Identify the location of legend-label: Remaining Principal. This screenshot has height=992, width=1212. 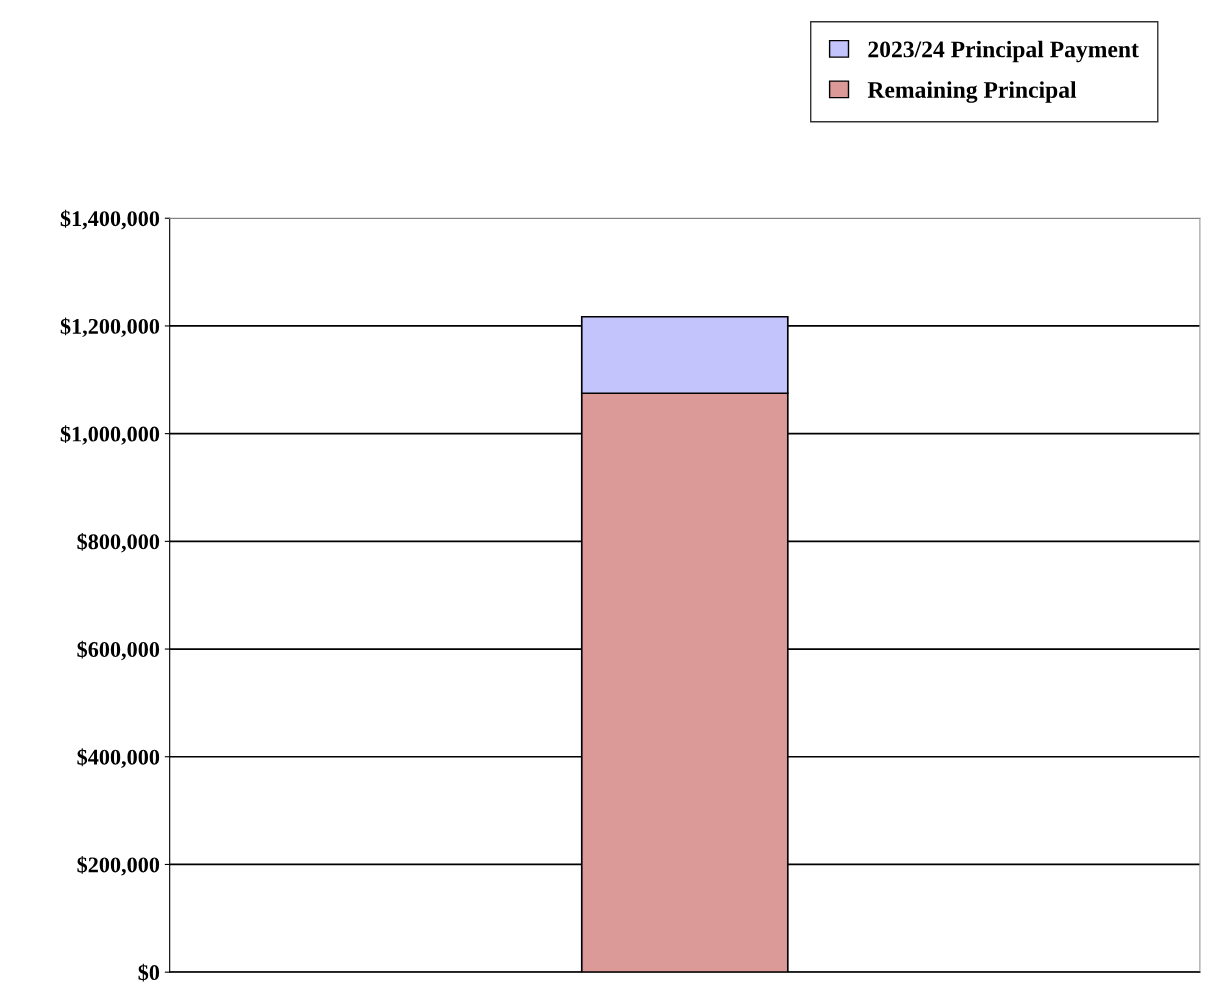
(972, 92).